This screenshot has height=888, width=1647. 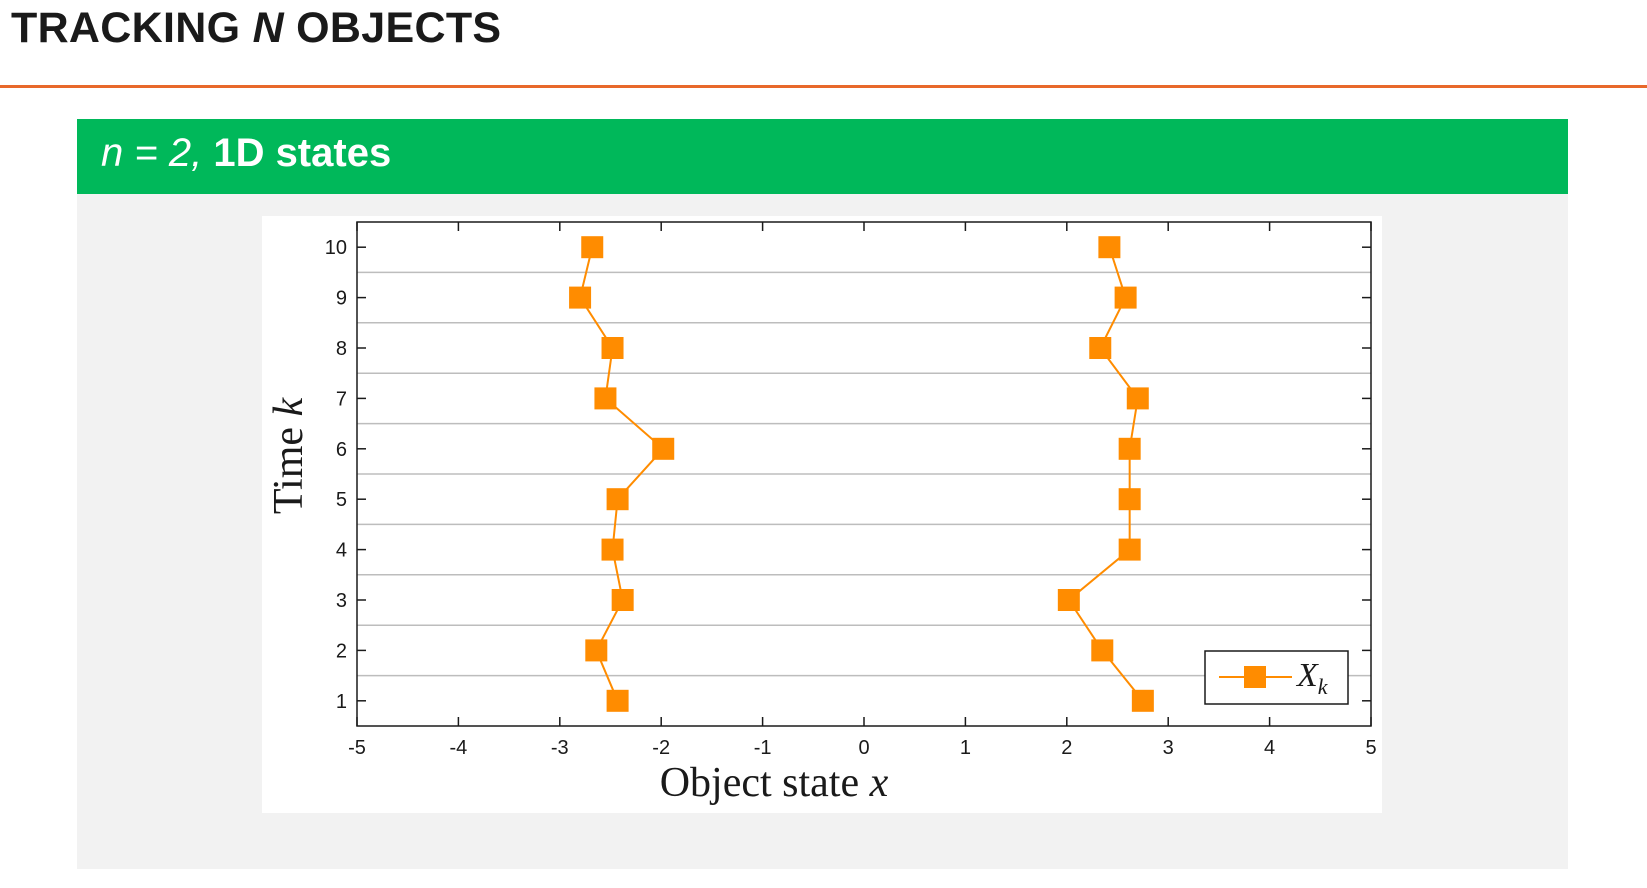 What do you see at coordinates (289, 465) in the screenshot?
I see `y-axis-label-text: Time` at bounding box center [289, 465].